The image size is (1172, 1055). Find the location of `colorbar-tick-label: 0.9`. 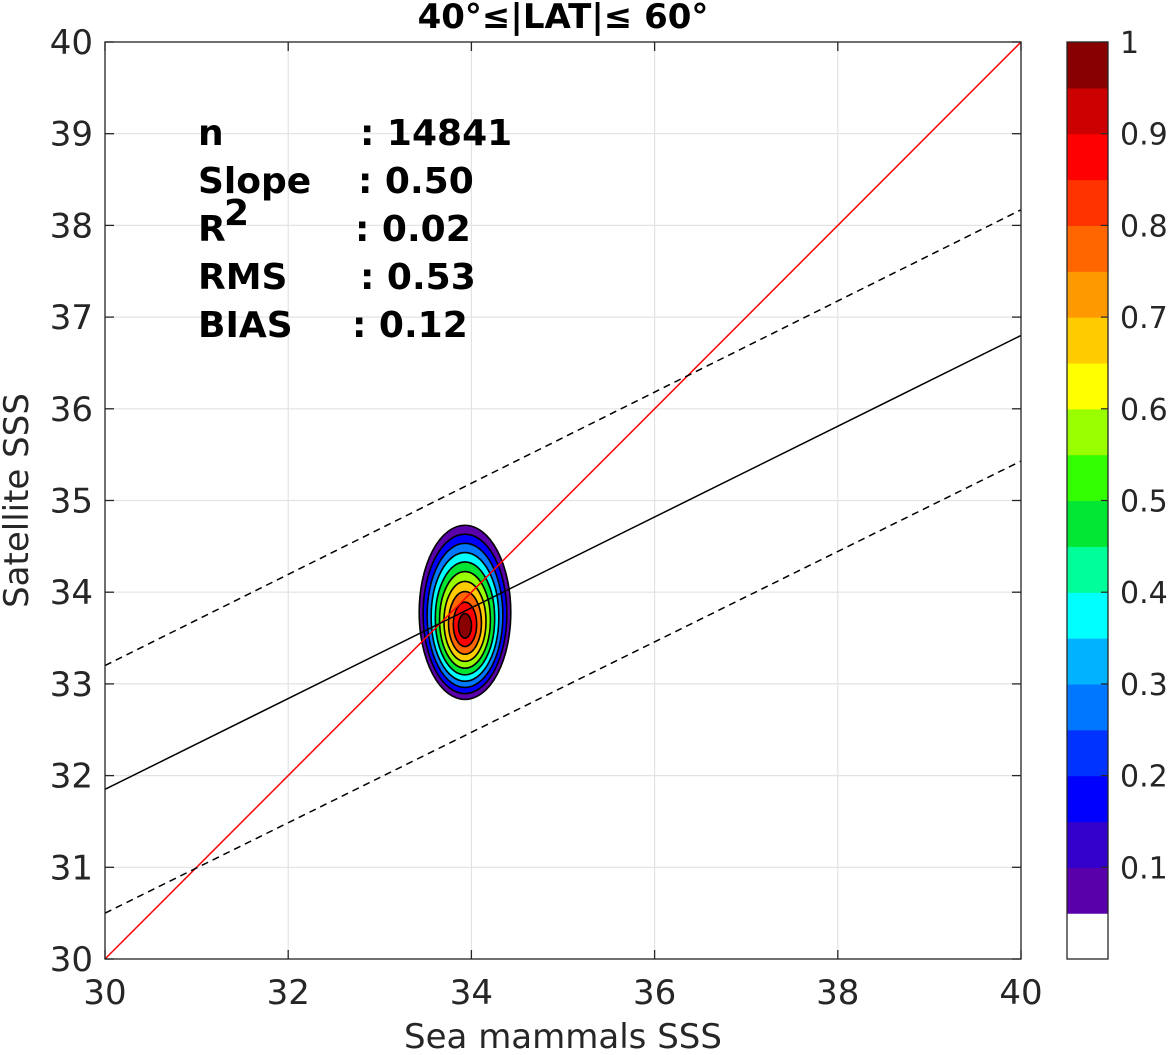

colorbar-tick-label: 0.9 is located at coordinates (1144, 135).